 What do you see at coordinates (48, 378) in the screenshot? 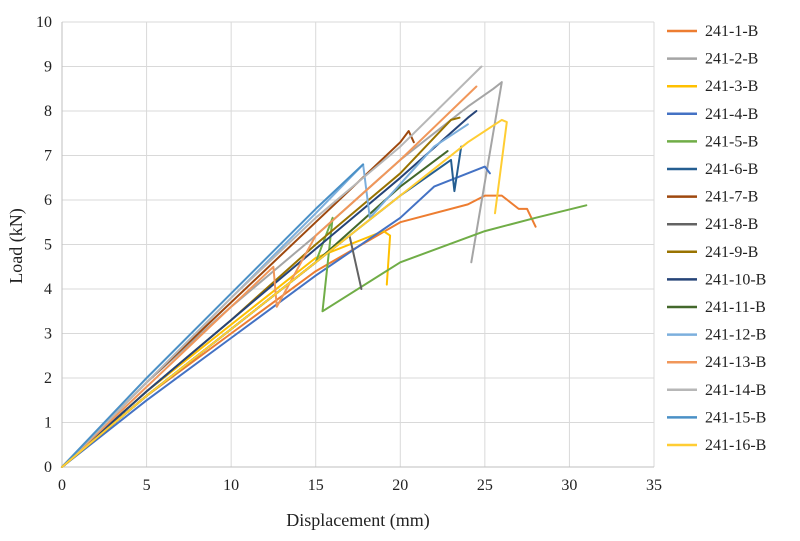
I see `y-tick-label: 2` at bounding box center [48, 378].